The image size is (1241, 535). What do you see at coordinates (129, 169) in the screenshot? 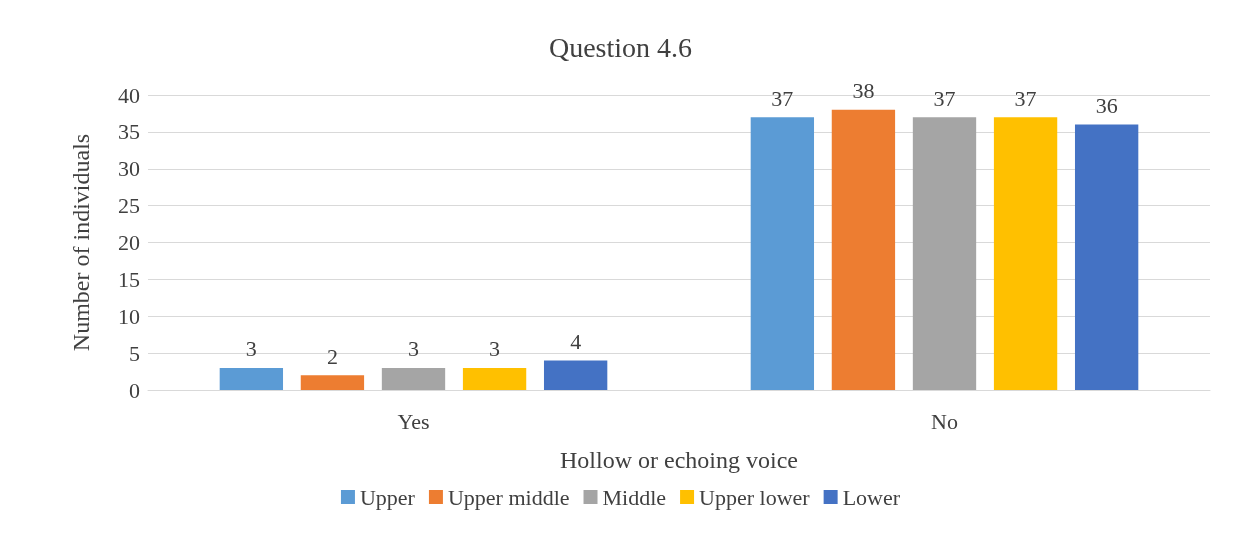
I see `y-tick-label: 30` at bounding box center [129, 169].